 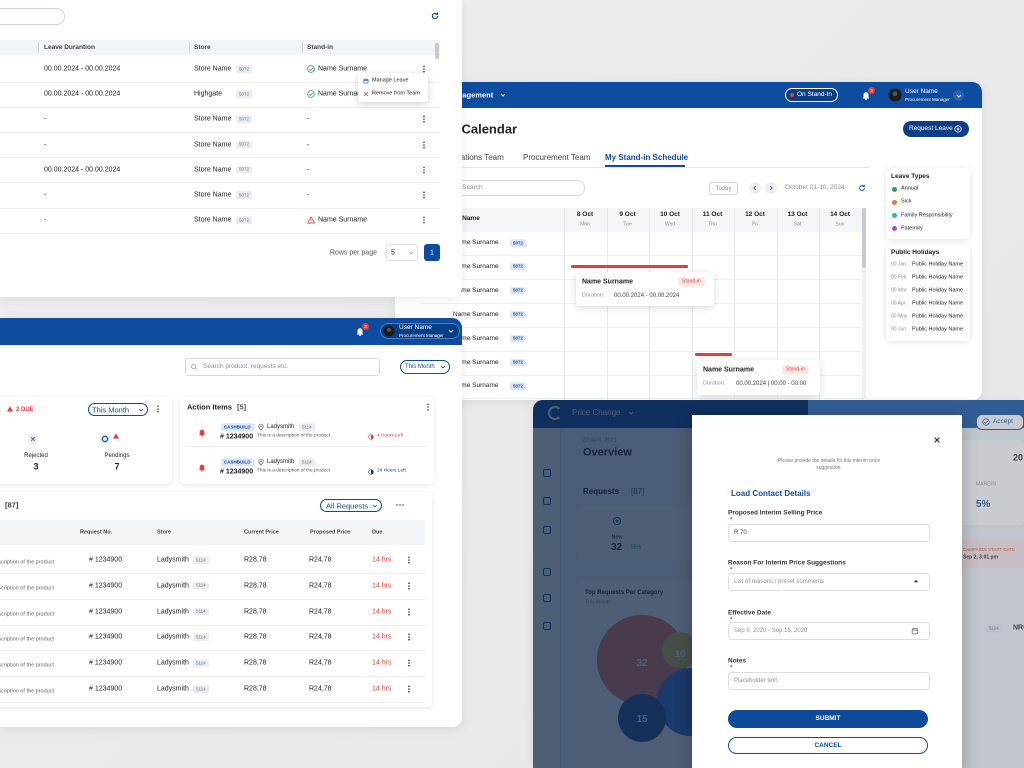 I want to click on more-icon-glyph, so click(x=400, y=505).